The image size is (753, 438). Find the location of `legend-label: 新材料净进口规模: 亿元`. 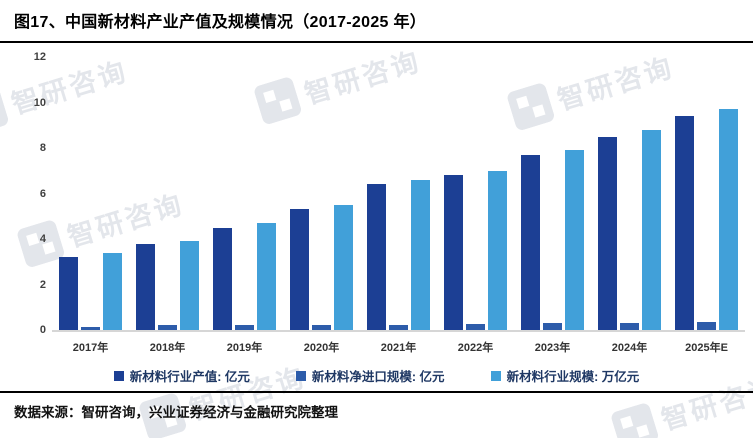

legend-label: 新材料净进口规模: 亿元 is located at coordinates (378, 377).